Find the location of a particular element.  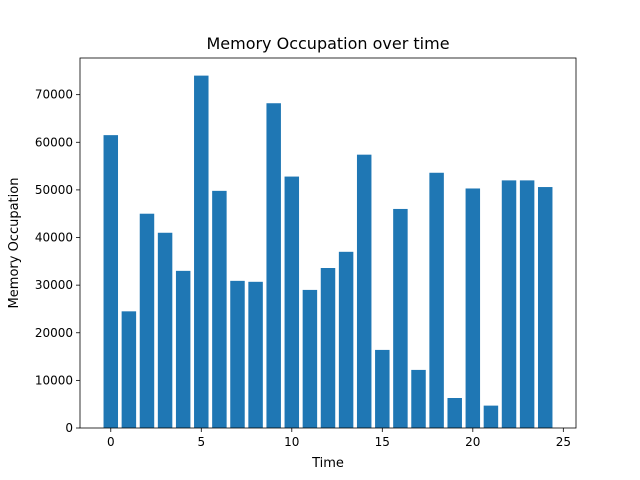

y-tick-label: 70000 is located at coordinates (54, 95).